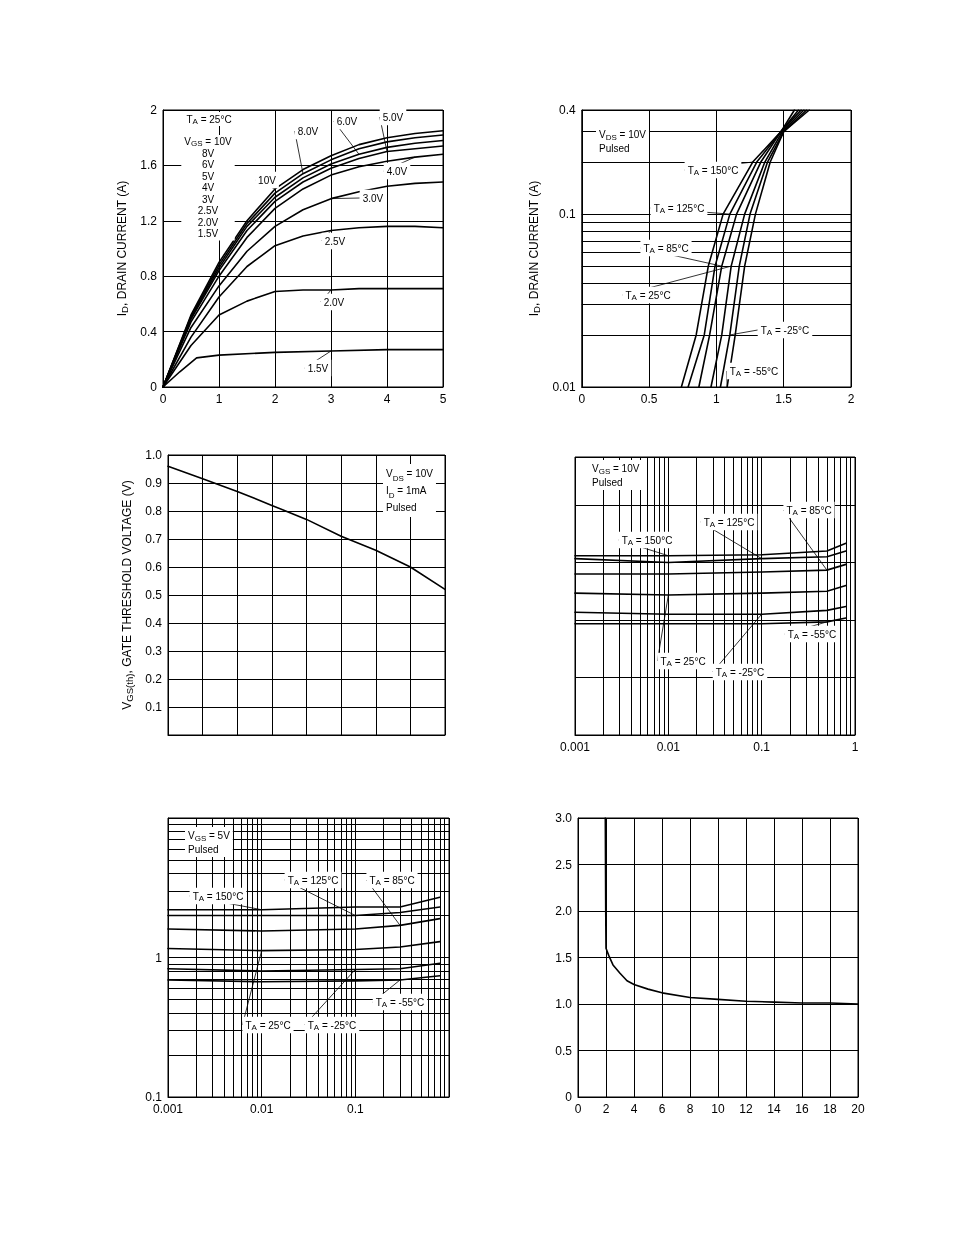 The image size is (954, 1235). I want to click on x-tick-label: 8, so click(690, 1109).